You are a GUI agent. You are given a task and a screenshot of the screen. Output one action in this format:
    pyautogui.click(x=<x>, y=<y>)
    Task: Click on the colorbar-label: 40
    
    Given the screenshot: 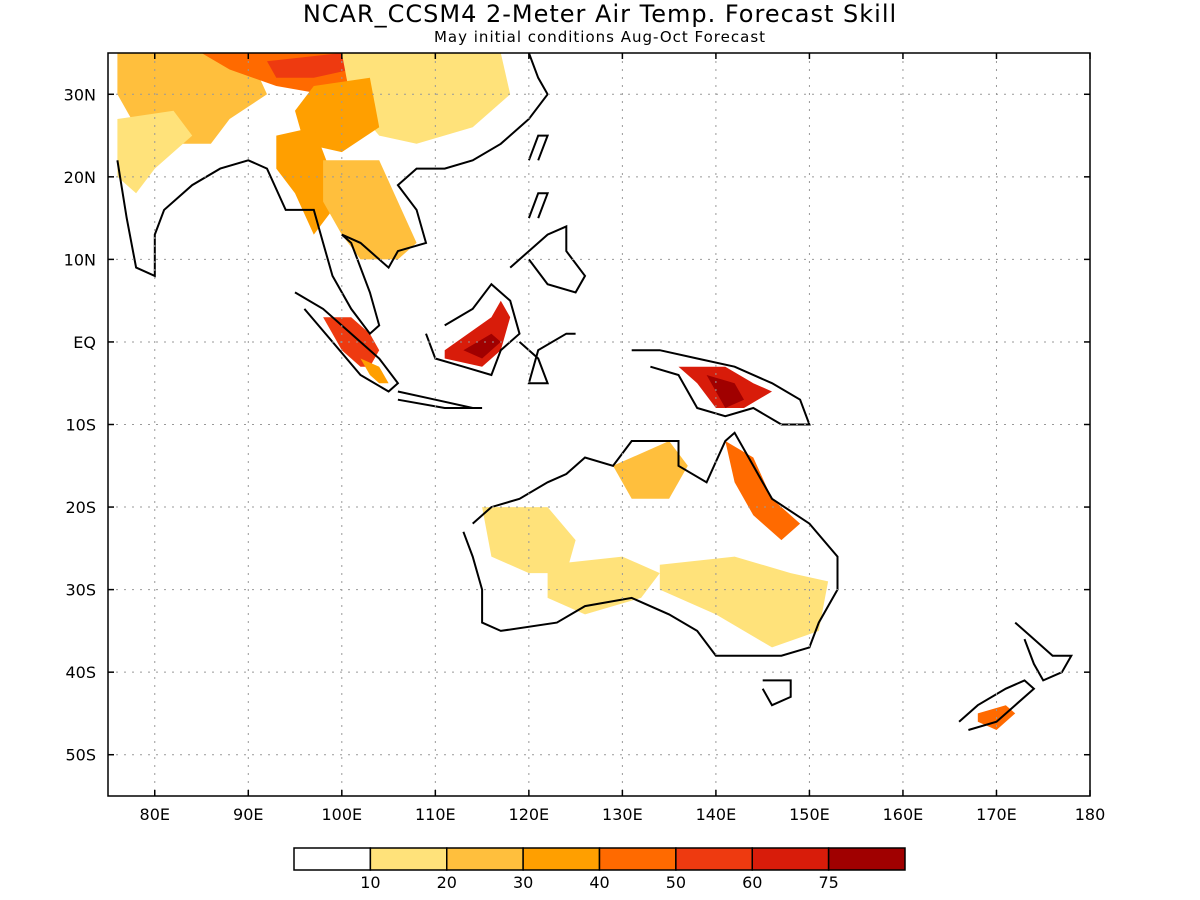 What is the action you would take?
    pyautogui.click(x=599, y=882)
    